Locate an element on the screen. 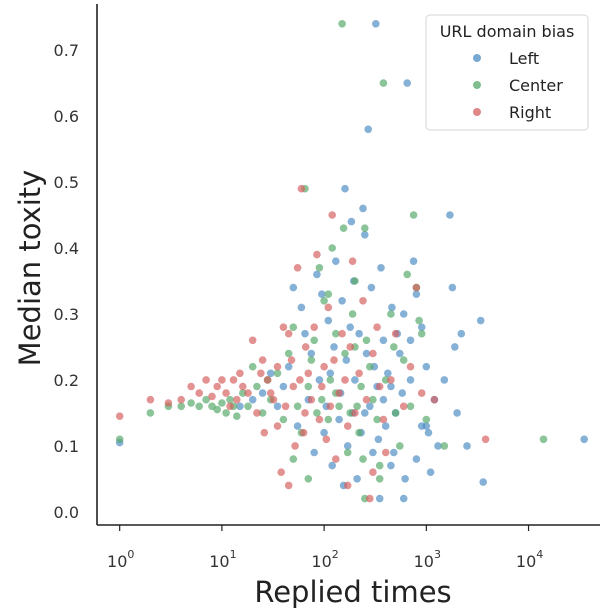  legend-title: URL domain bias is located at coordinates (507, 31).